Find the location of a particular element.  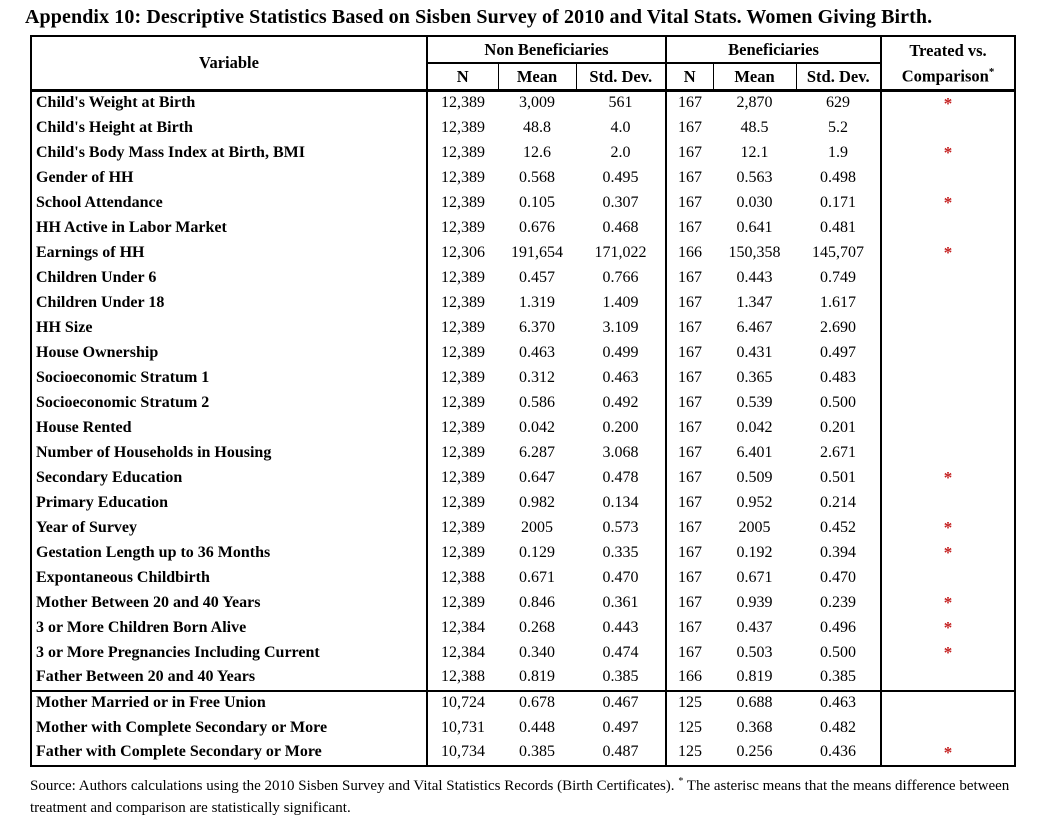

b-mean-cell: 0.192 is located at coordinates (754, 552).